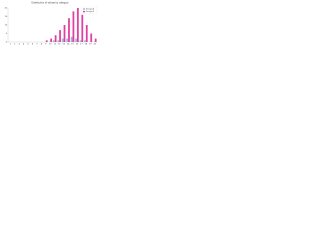 This screenshot has width=320, height=240. I want to click on y-tick-label: 10, so click(5, 26).